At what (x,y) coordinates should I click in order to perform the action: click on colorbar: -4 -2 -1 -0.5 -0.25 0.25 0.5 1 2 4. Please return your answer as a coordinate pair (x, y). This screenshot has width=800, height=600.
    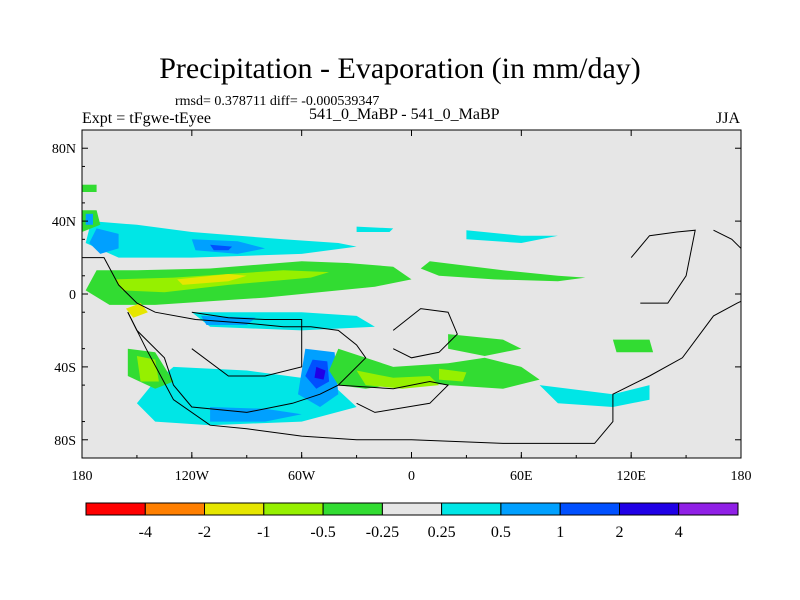
    Looking at the image, I should click on (412, 521).